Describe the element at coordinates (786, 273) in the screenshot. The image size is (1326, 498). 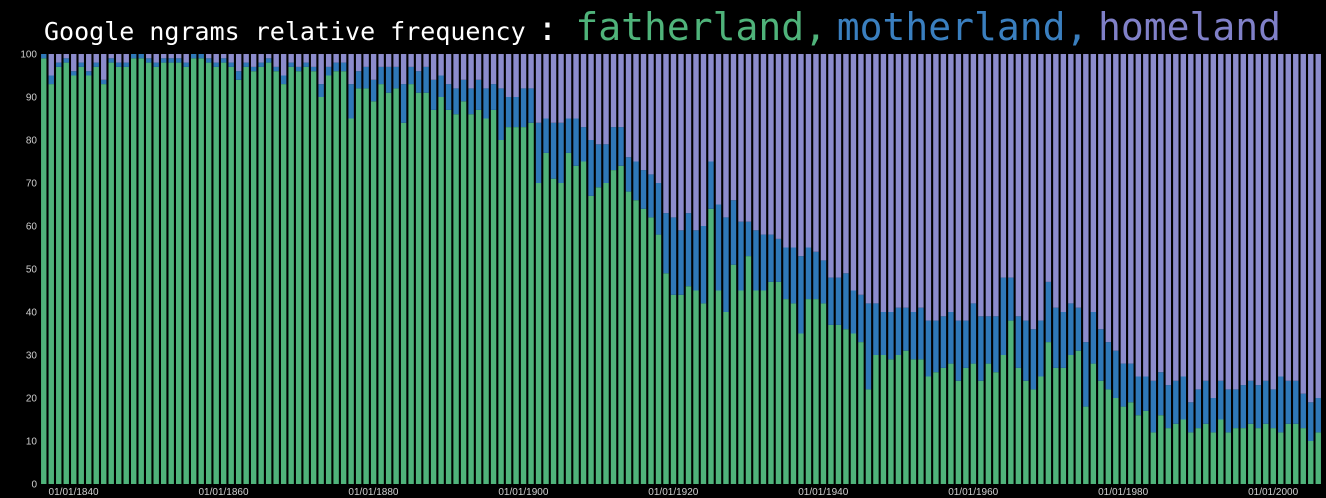
I see `bar-motherland-1938` at that location.